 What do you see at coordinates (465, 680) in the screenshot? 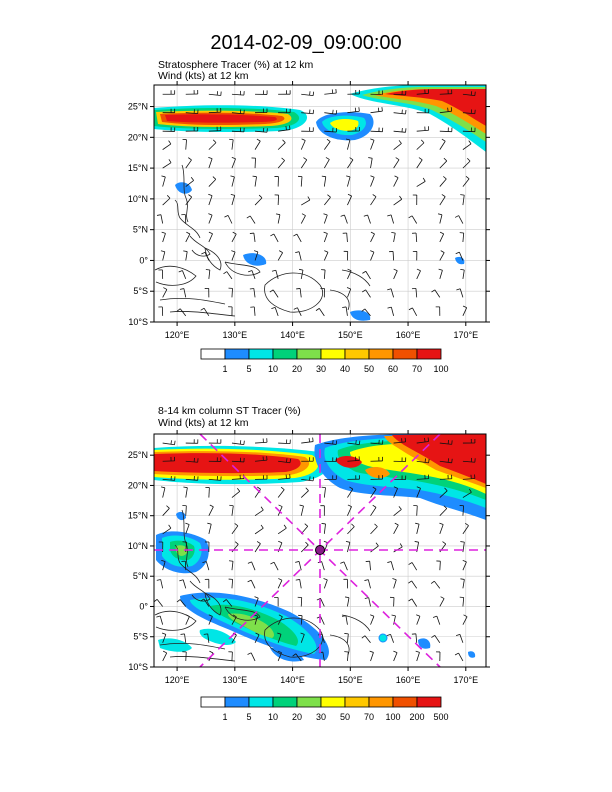
I see `lon-tick-label: 170°E` at bounding box center [465, 680].